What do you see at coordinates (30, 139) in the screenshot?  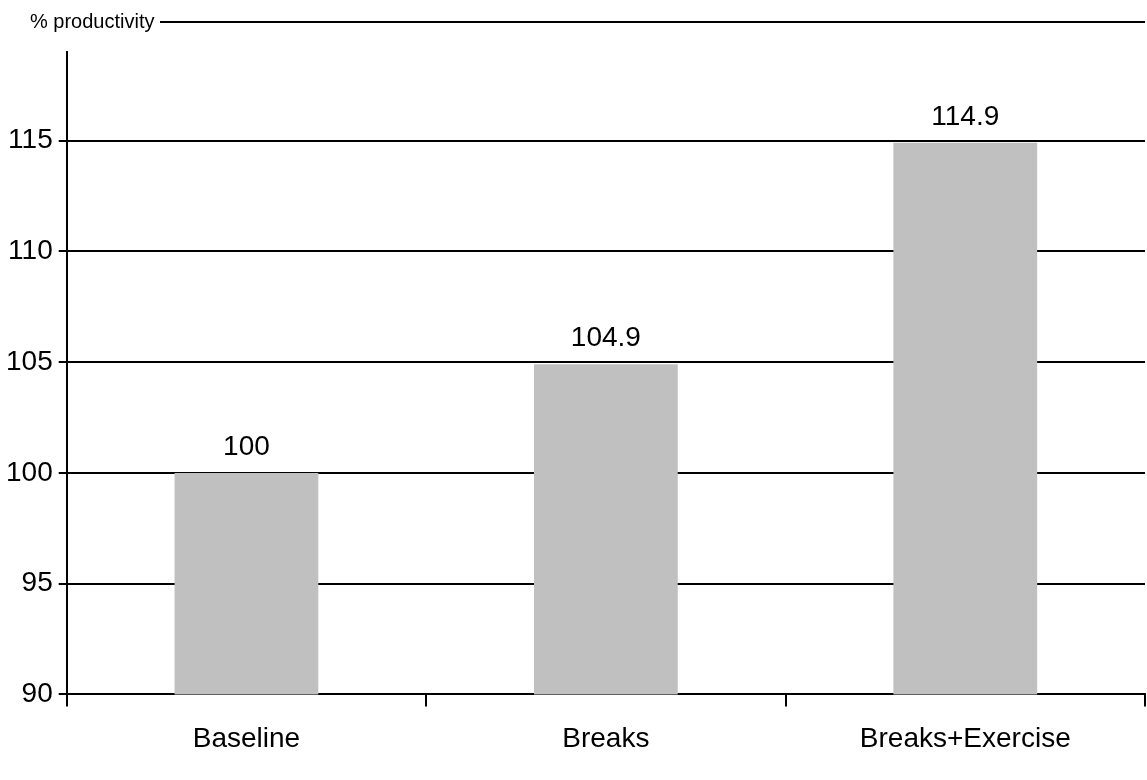 I see `y-tick-label: 115` at bounding box center [30, 139].